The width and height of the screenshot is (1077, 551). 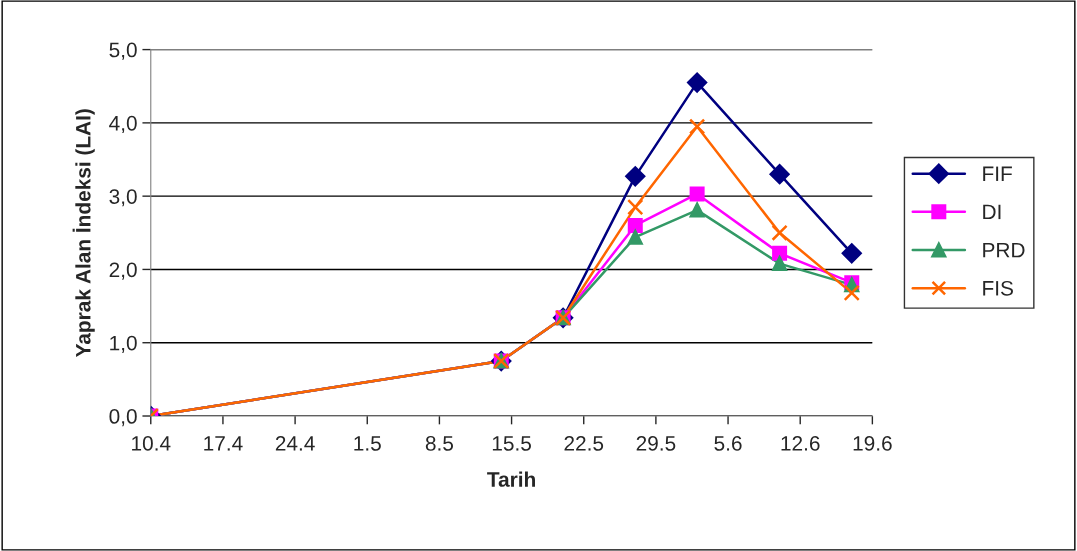 I want to click on x-tick-label: 12.6, so click(x=800, y=443).